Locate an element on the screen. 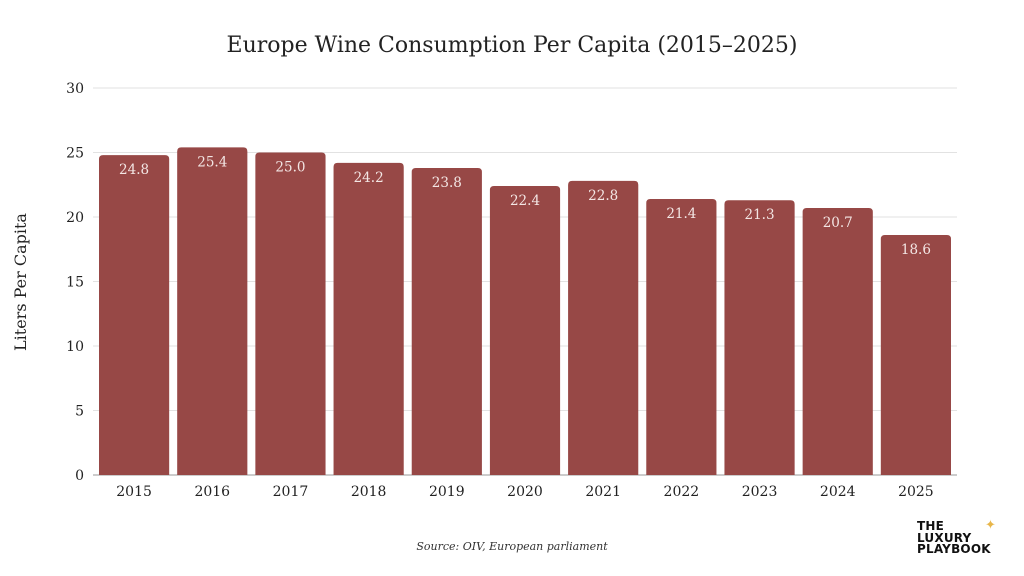 The width and height of the screenshot is (1024, 576). x-tick-label: 2023 is located at coordinates (760, 492).